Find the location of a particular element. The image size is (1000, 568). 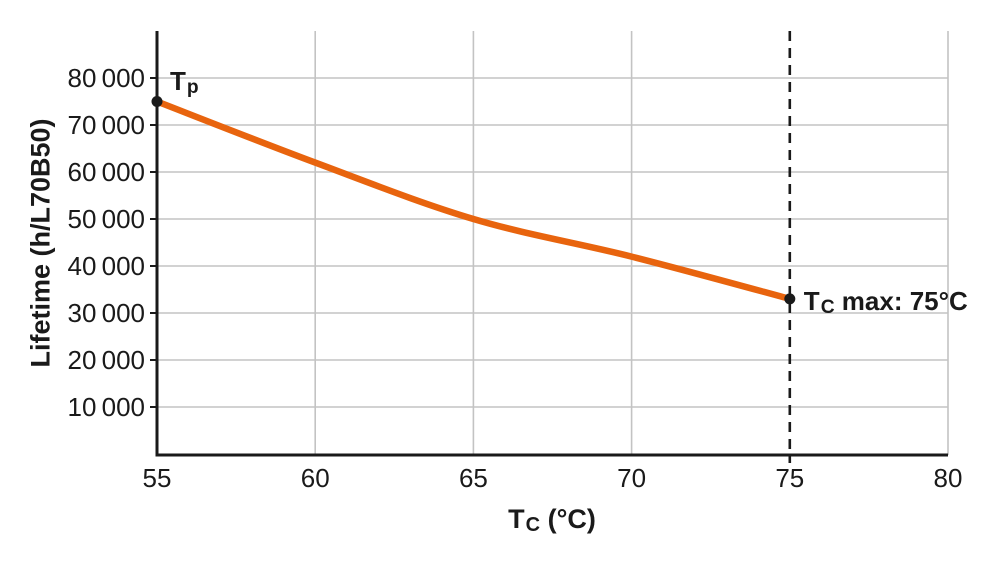

y-tick-label: 20 000 is located at coordinates (106, 360).